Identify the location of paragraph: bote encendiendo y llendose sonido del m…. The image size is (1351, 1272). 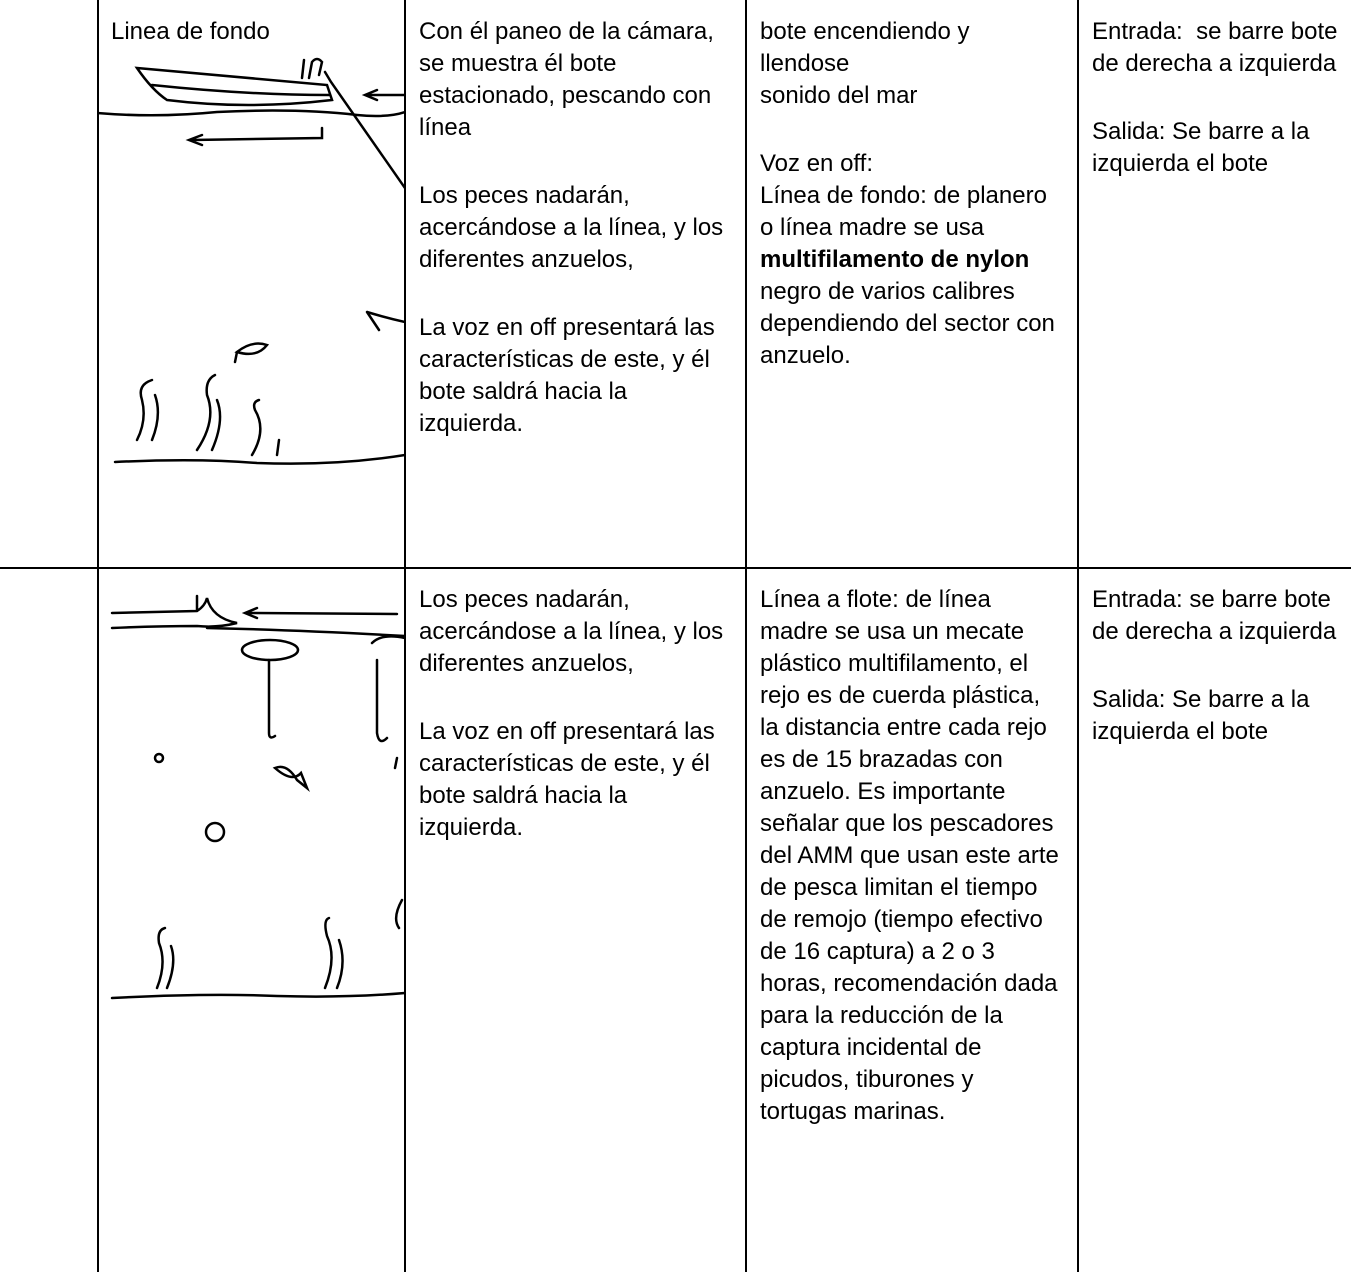
(865, 63).